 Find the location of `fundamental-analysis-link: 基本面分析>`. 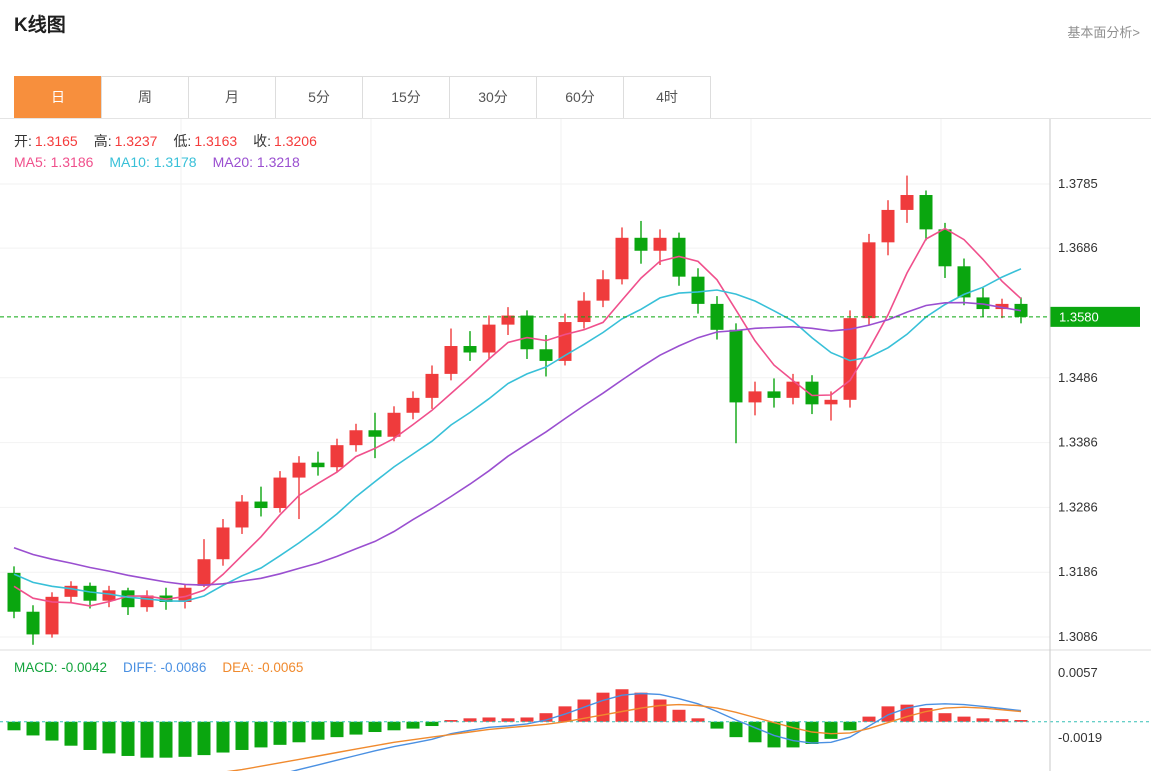

fundamental-analysis-link: 基本面分析> is located at coordinates (1103, 32).